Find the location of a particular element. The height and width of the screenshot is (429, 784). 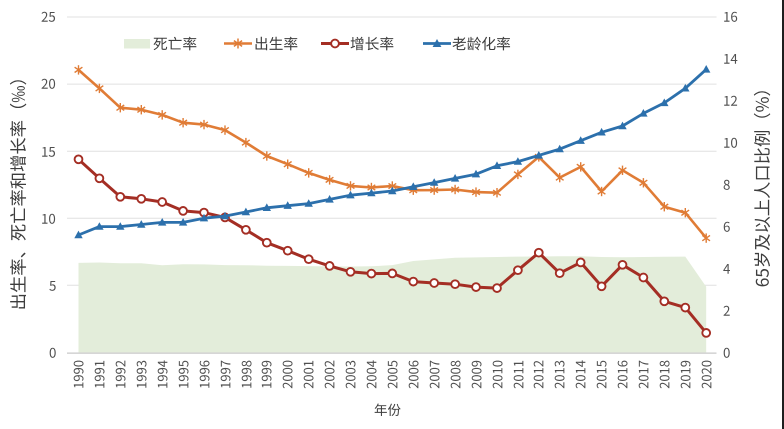

y-axis-title-left is located at coordinates (18, 189).